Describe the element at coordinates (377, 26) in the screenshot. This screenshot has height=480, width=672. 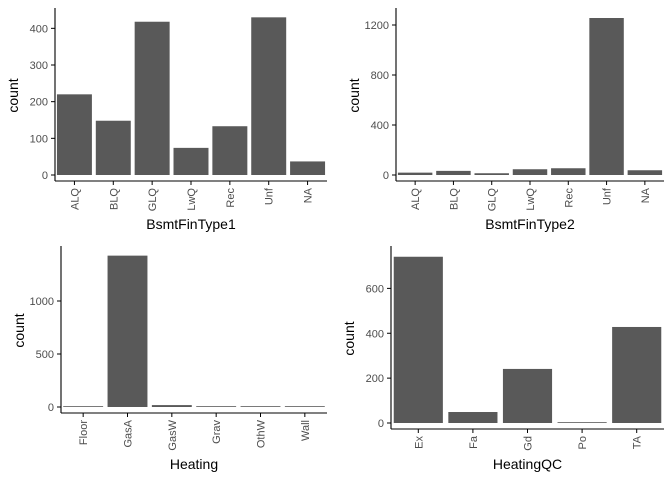
I see `y-tick-label: 1200` at that location.